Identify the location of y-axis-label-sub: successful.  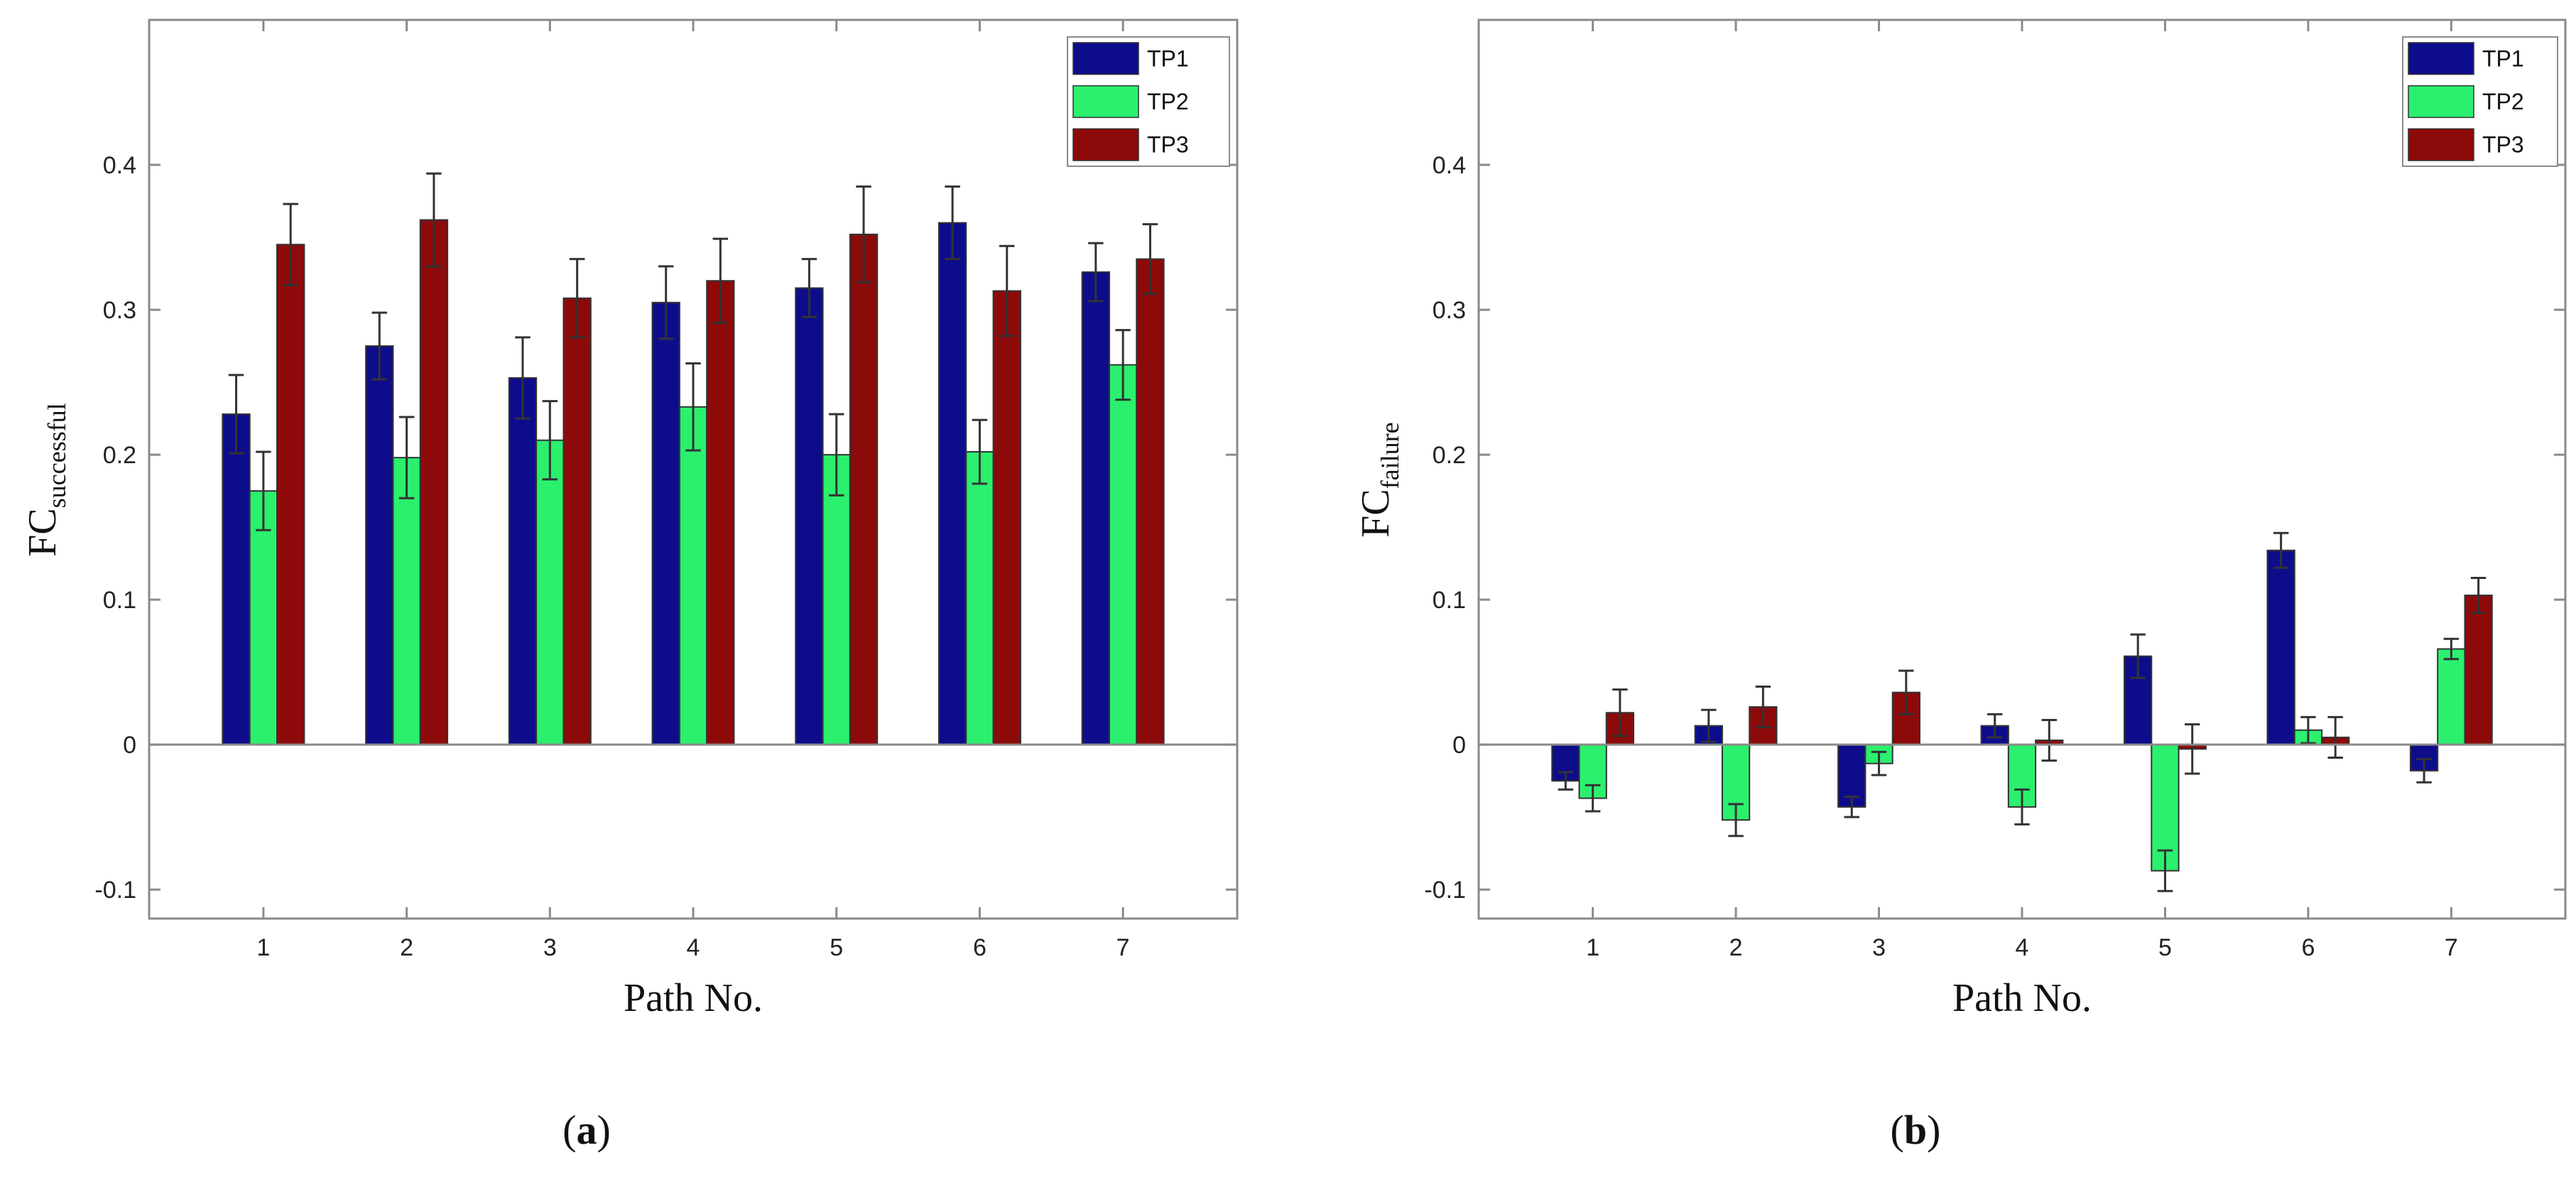
(57, 455).